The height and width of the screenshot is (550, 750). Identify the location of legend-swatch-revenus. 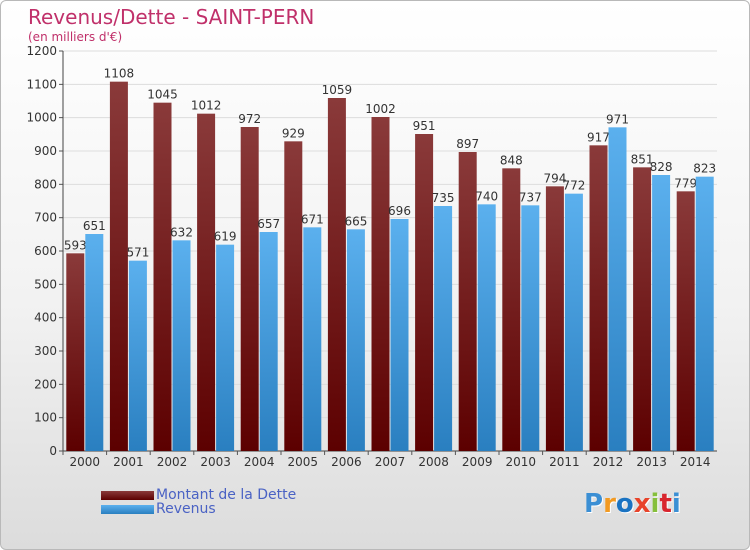
(127, 509).